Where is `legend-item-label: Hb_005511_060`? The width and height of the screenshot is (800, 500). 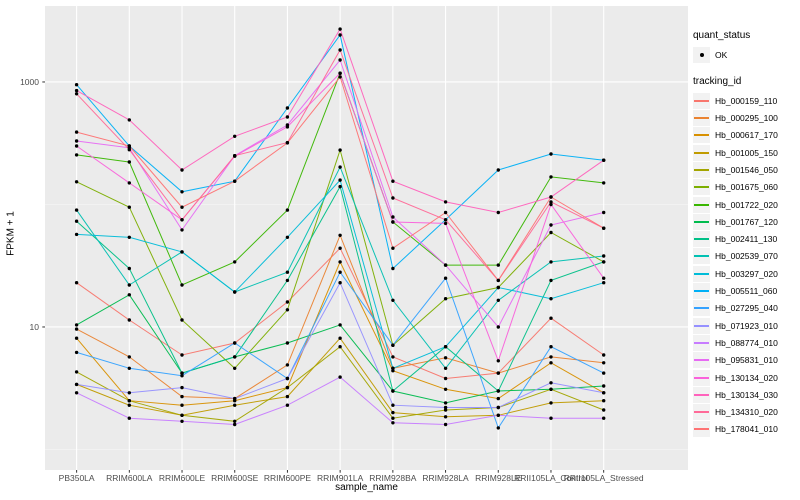
legend-item-label: Hb_005511_060 is located at coordinates (746, 291).